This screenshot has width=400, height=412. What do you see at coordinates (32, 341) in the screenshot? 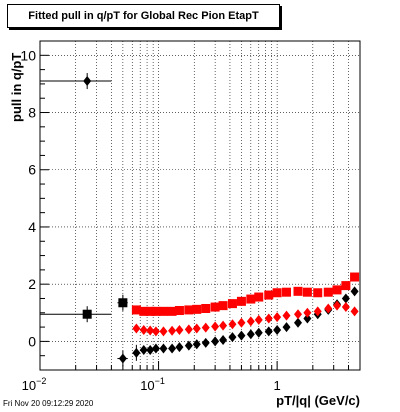
I see `y-tick-label: 0` at bounding box center [32, 341].